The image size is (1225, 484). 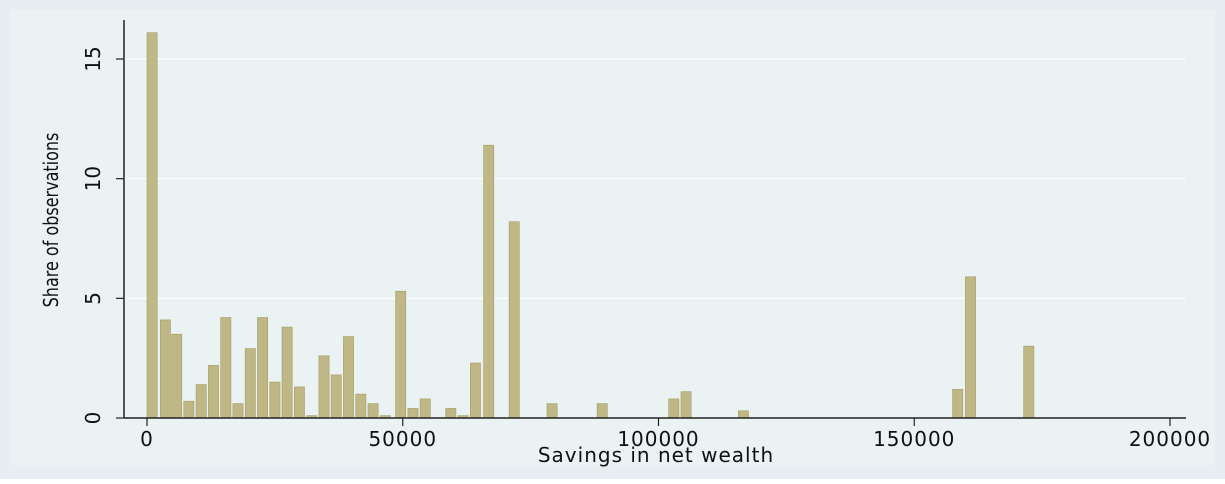 I want to click on x-axis-ticks: 0 50000 100000 150000 200000, so click(x=675, y=434).